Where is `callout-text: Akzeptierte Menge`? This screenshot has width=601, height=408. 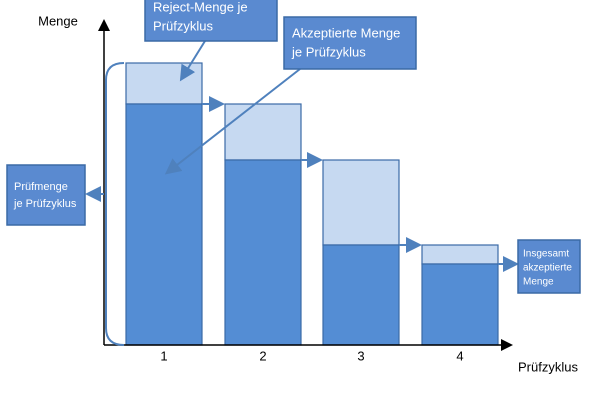
callout-text: Akzeptierte Menge is located at coordinates (346, 32).